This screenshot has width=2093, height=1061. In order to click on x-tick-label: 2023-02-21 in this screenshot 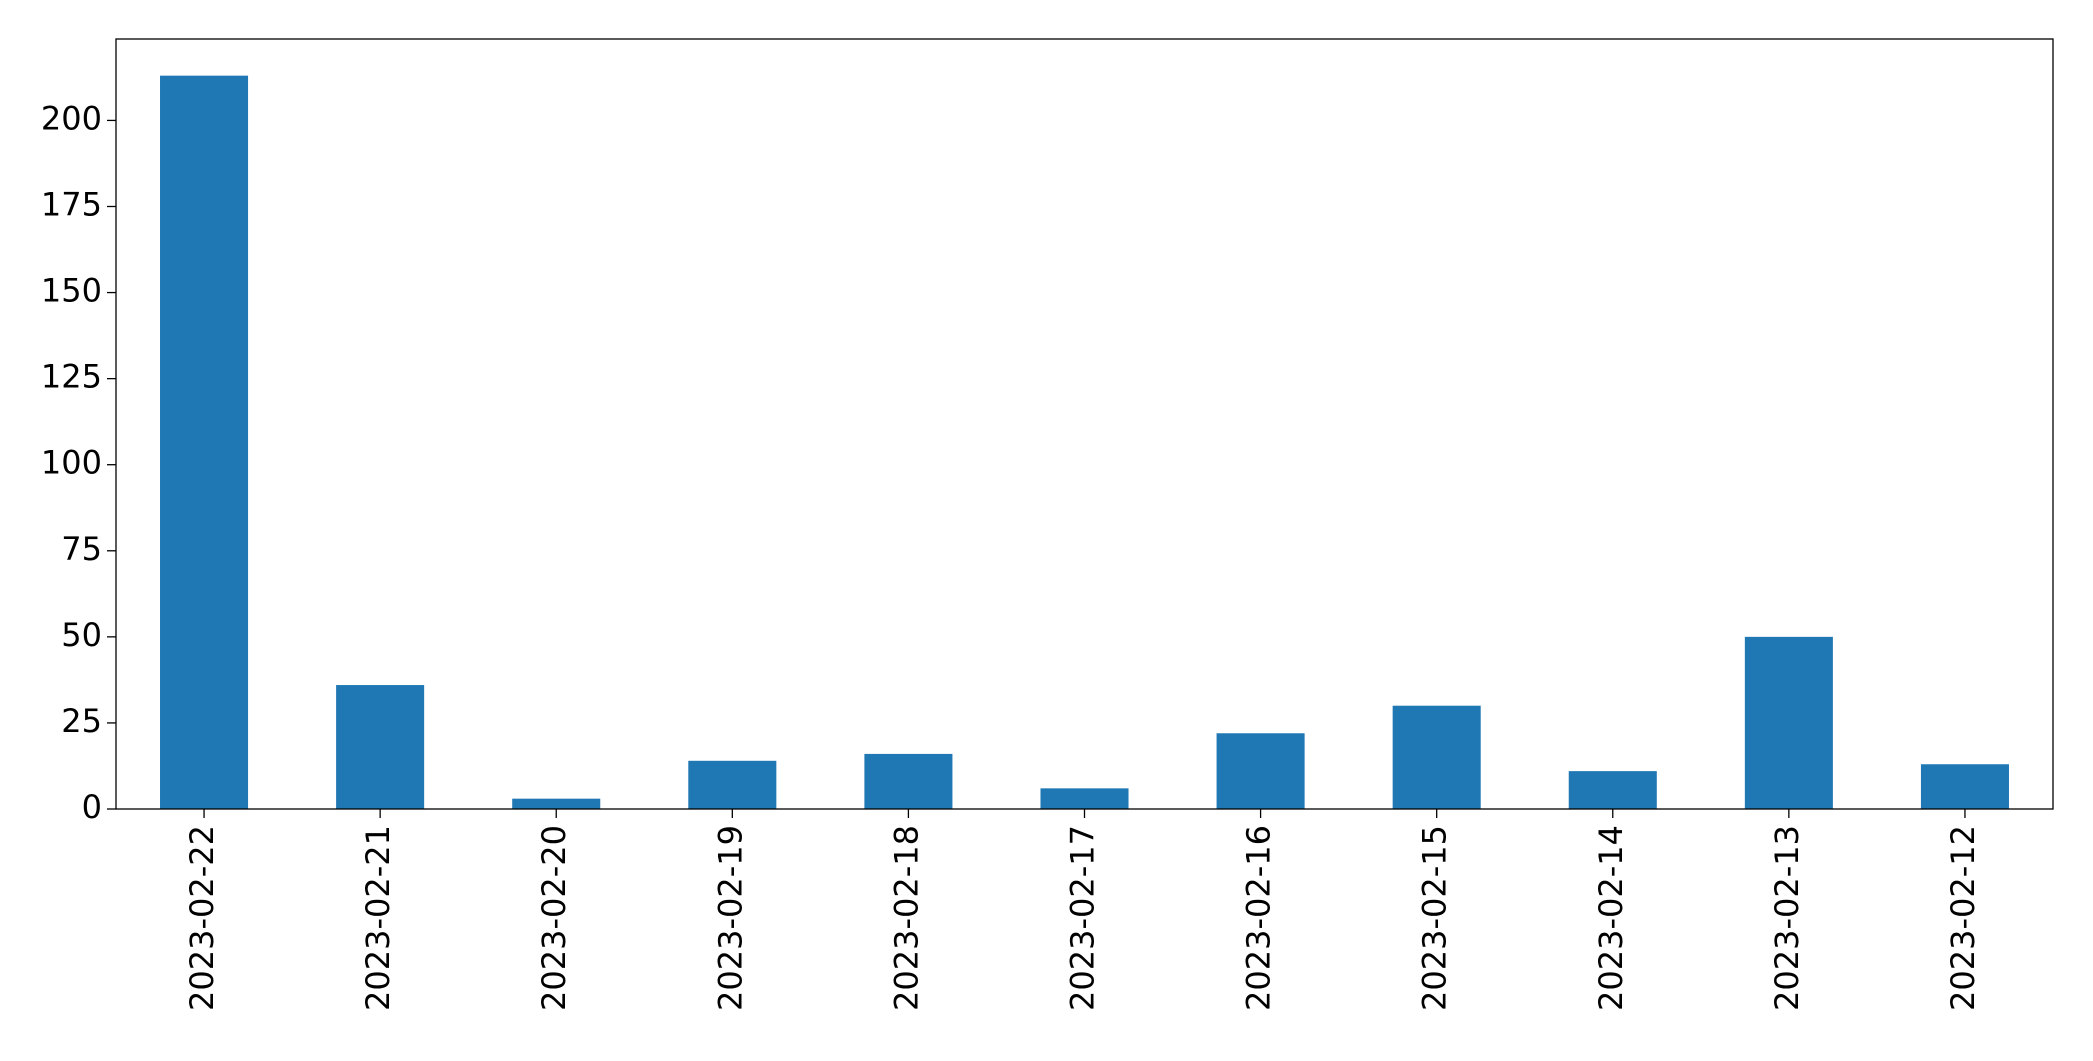, I will do `click(378, 918)`.